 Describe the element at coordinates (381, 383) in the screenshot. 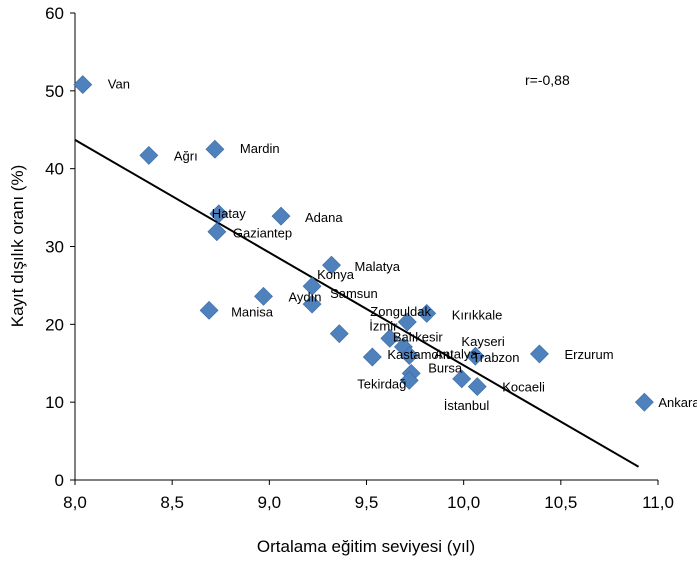

I see `data-point-label: Tekirdağ` at that location.